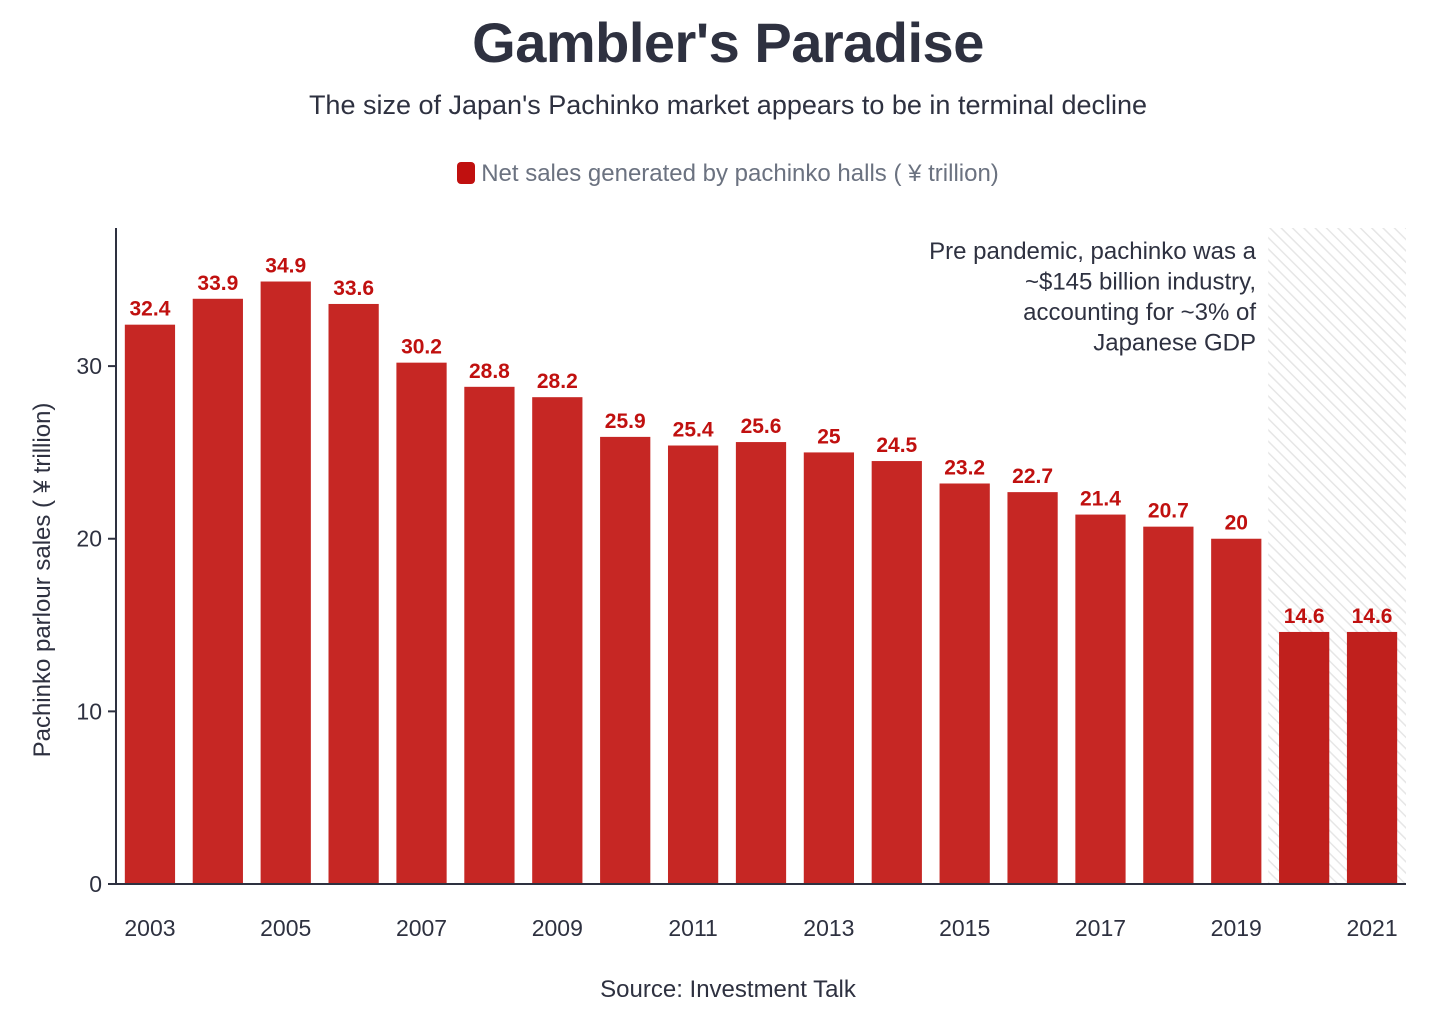 The width and height of the screenshot is (1456, 1023). What do you see at coordinates (1168, 511) in the screenshot?
I see `data-label-2018: 20.7` at bounding box center [1168, 511].